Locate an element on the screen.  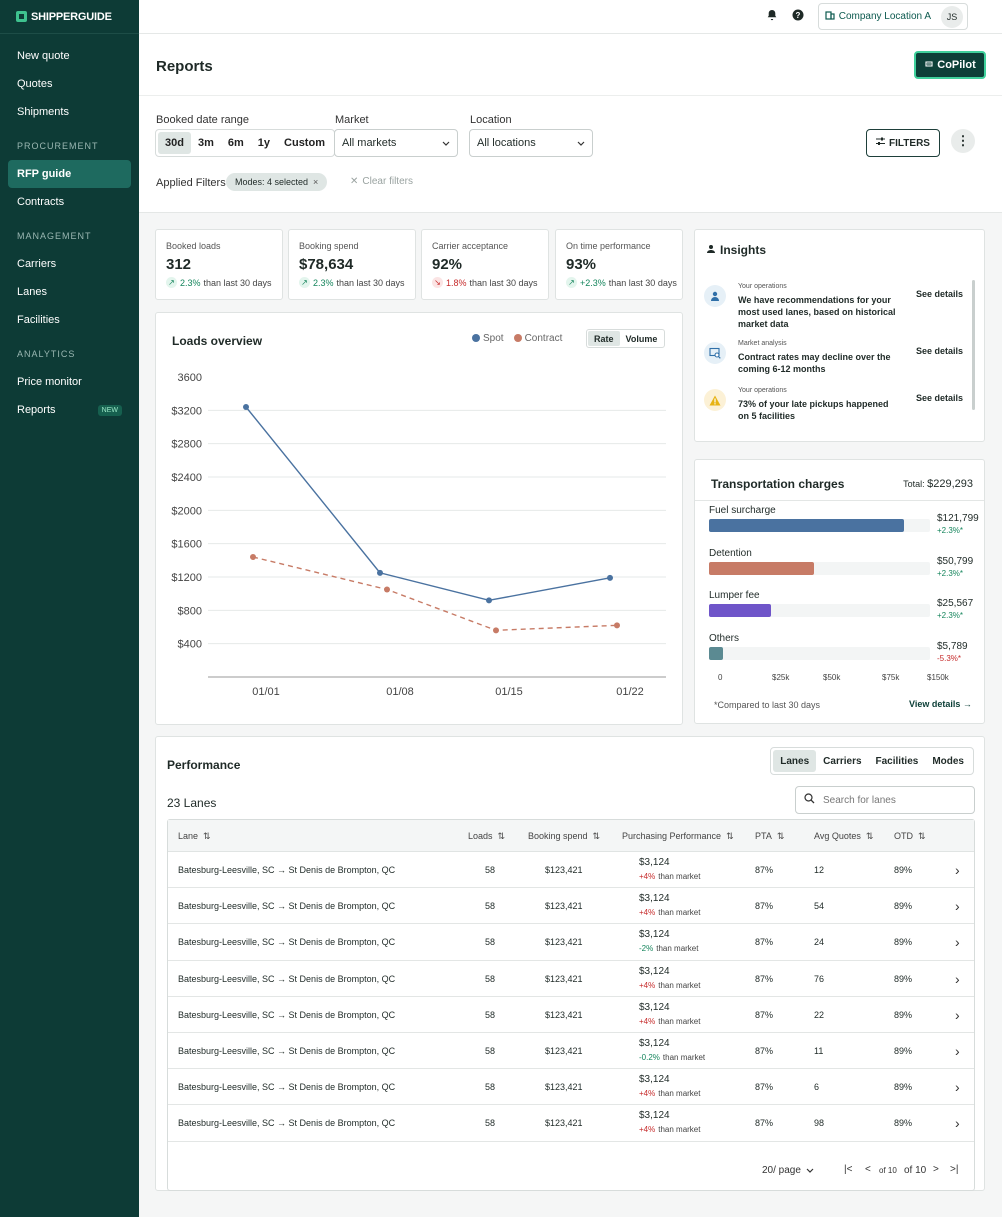
x-tick-label: 01/08 is located at coordinates (400, 692).